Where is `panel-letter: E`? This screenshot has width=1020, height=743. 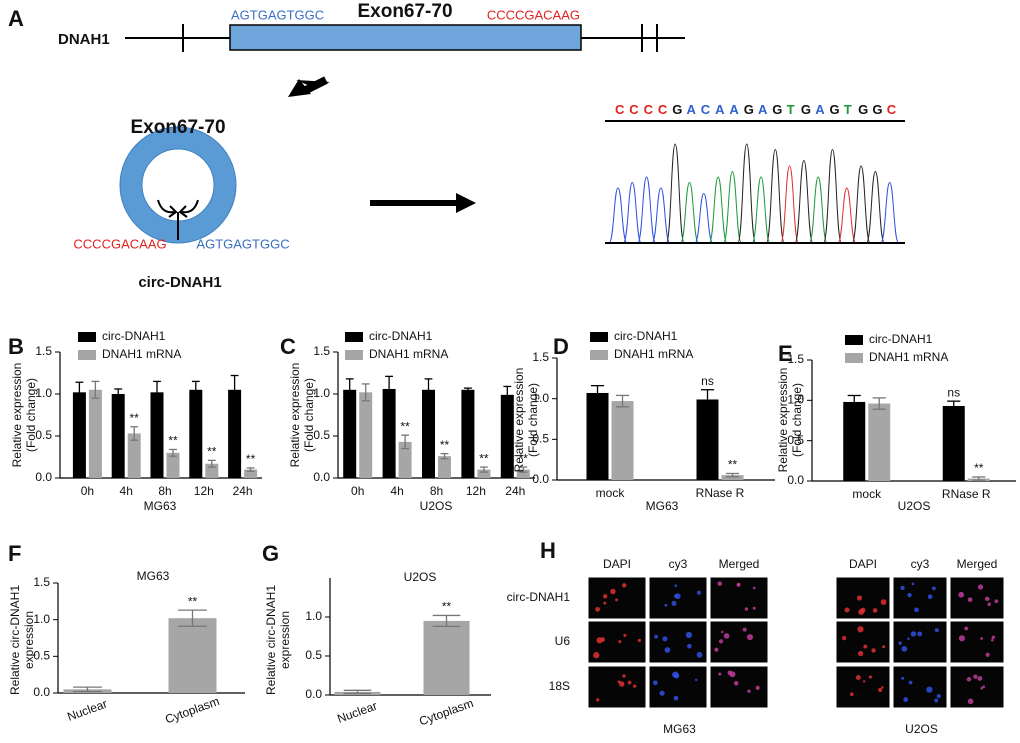
panel-letter: E is located at coordinates (785, 353).